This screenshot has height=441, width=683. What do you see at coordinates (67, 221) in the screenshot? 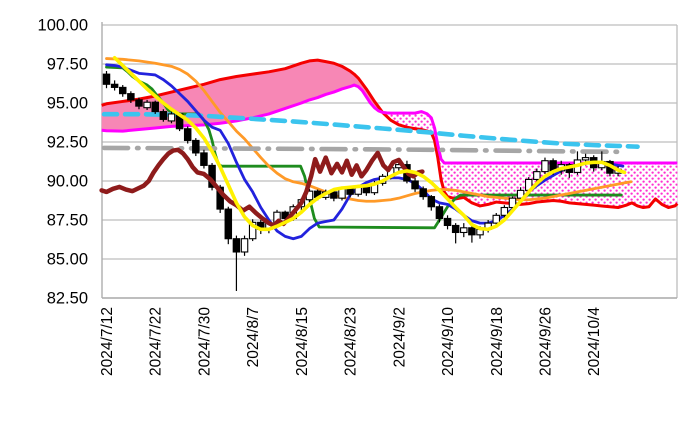
I see `y-axis-label: 87.50` at bounding box center [67, 221].